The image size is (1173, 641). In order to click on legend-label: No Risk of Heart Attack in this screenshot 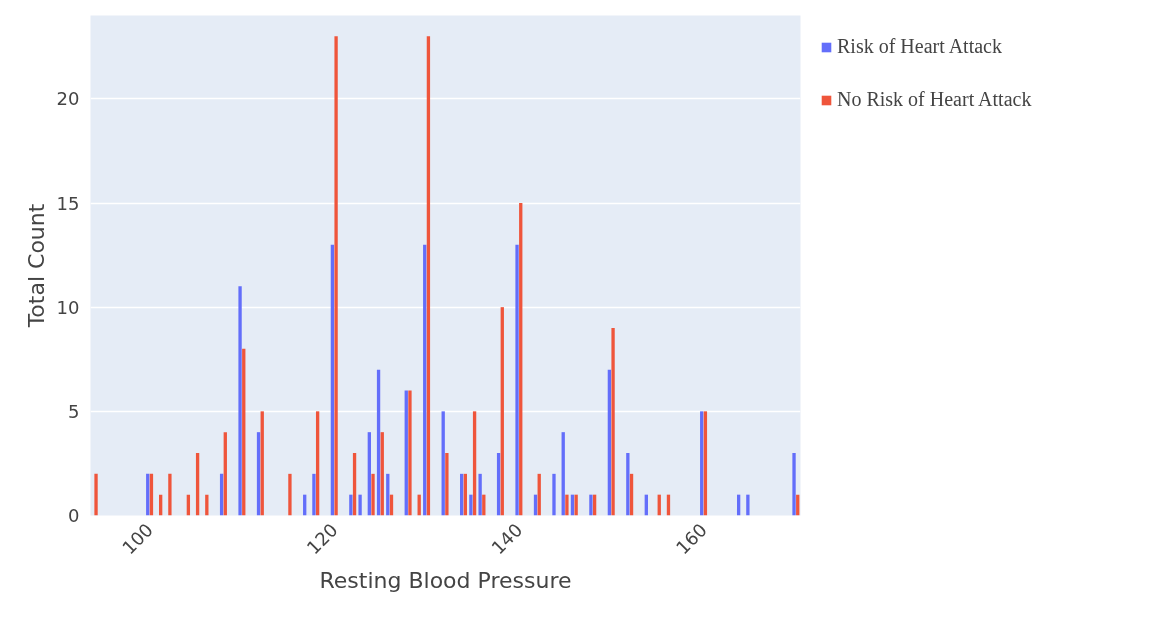, I will do `click(934, 99)`.